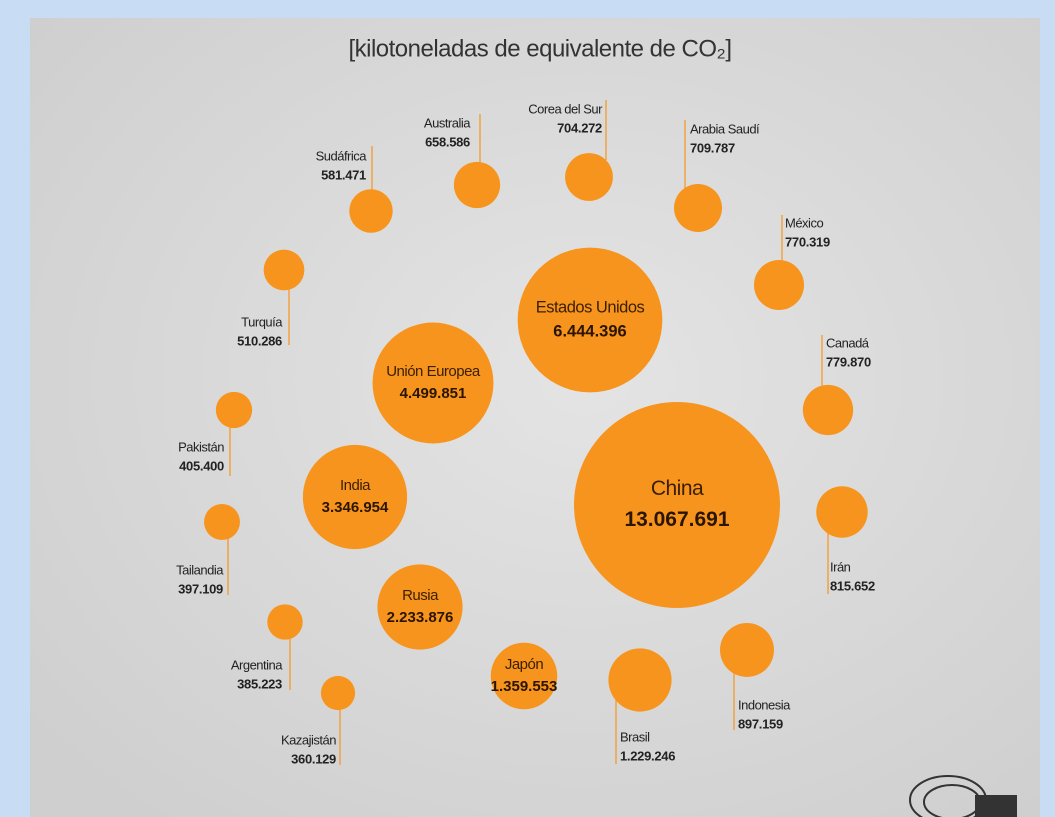  I want to click on bubble-value: 13.067.691, so click(676, 519).